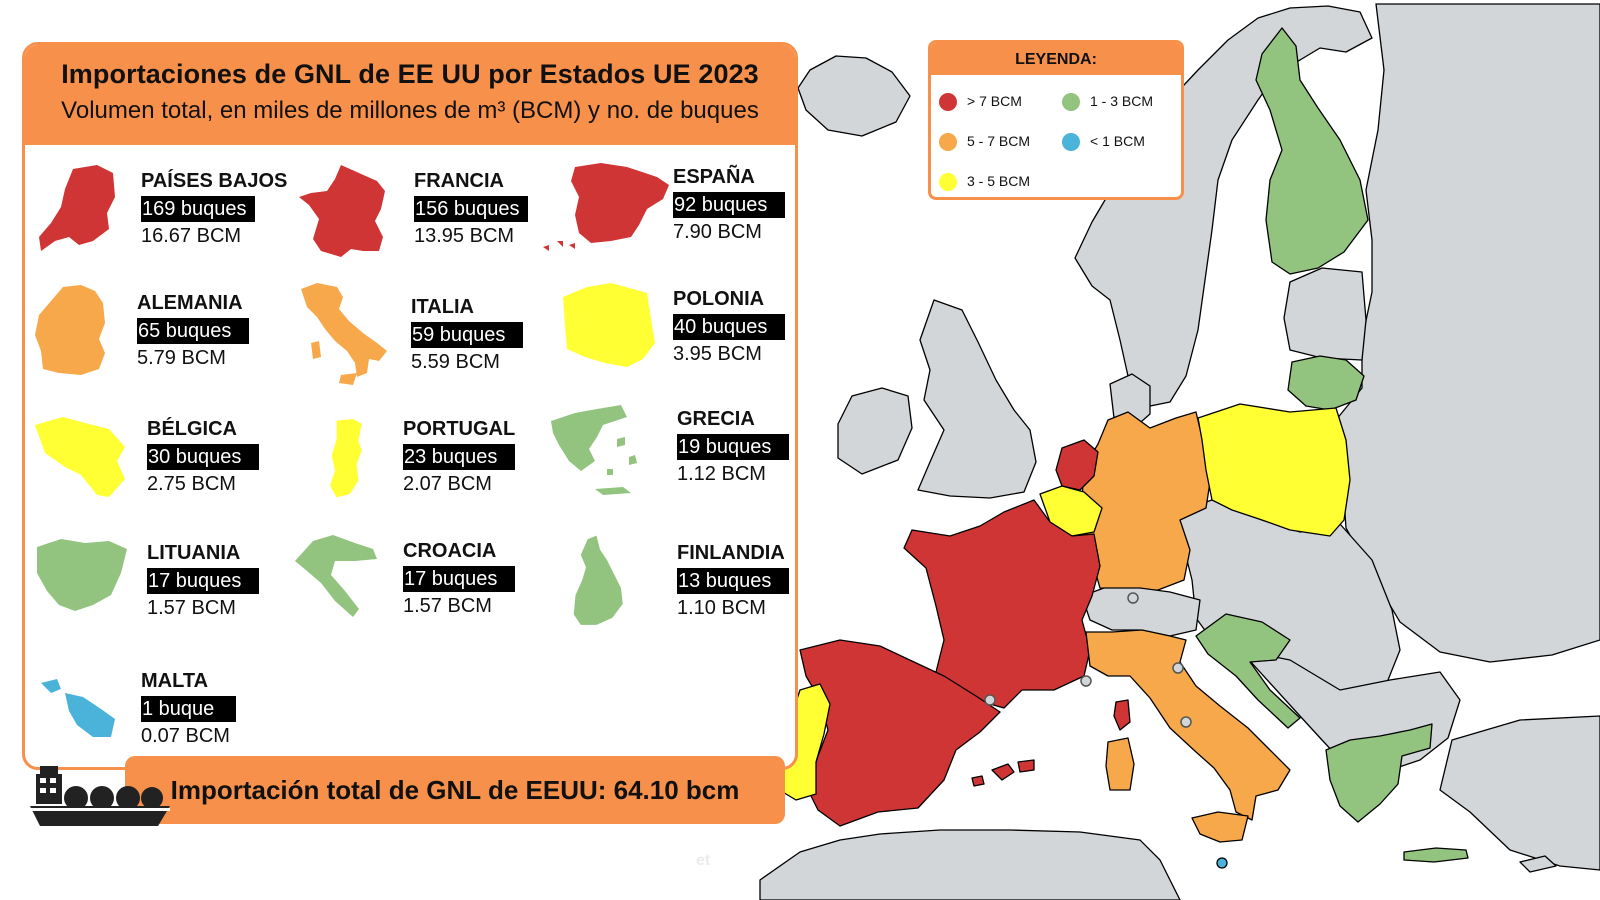  Describe the element at coordinates (471, 209) in the screenshot. I see `ships-badge: 156 buques` at that location.